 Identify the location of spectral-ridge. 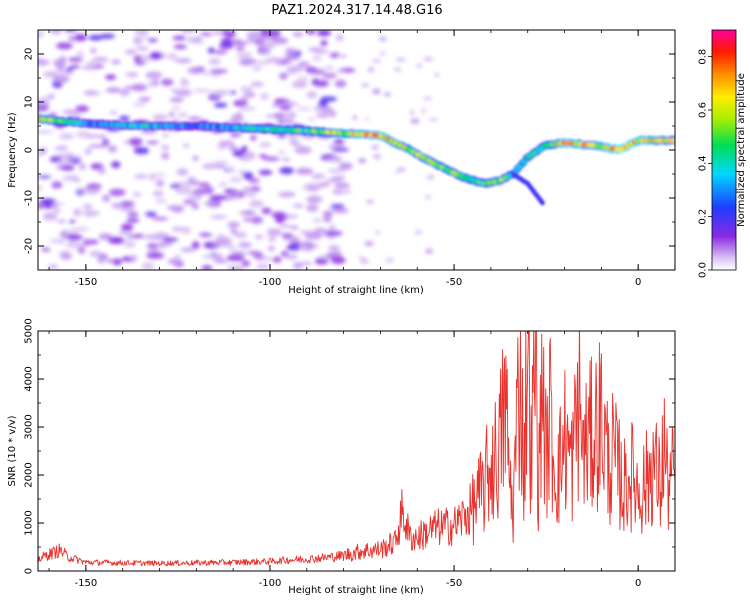
(356, 160).